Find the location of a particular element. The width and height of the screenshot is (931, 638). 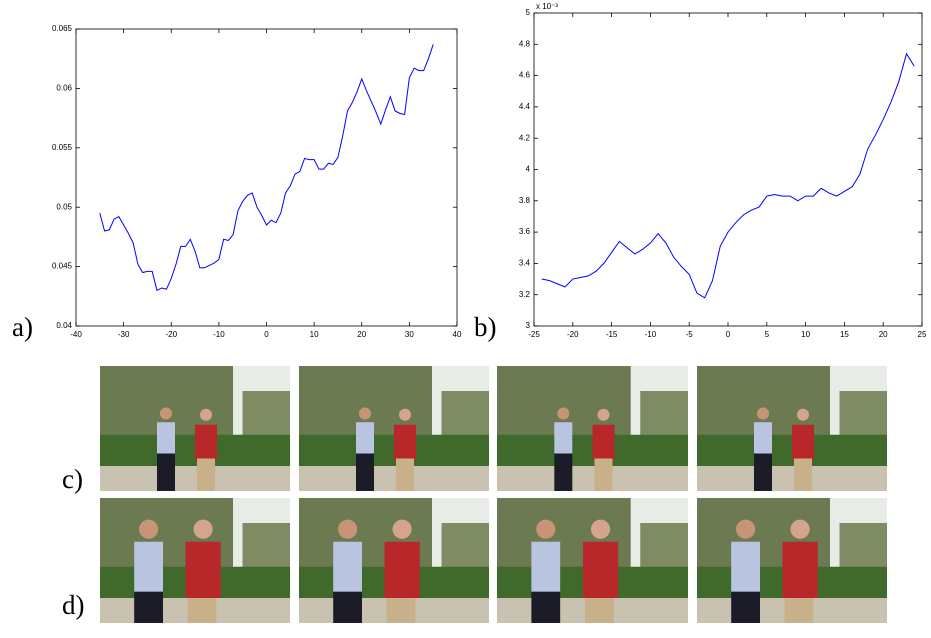

x-tick-label: 5 is located at coordinates (767, 334).